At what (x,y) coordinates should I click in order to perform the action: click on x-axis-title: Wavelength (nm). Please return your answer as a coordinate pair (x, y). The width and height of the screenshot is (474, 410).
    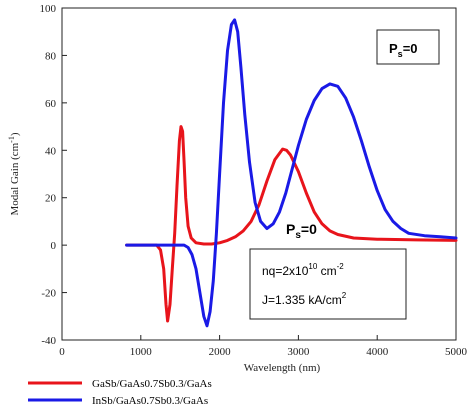
    Looking at the image, I should click on (282, 368).